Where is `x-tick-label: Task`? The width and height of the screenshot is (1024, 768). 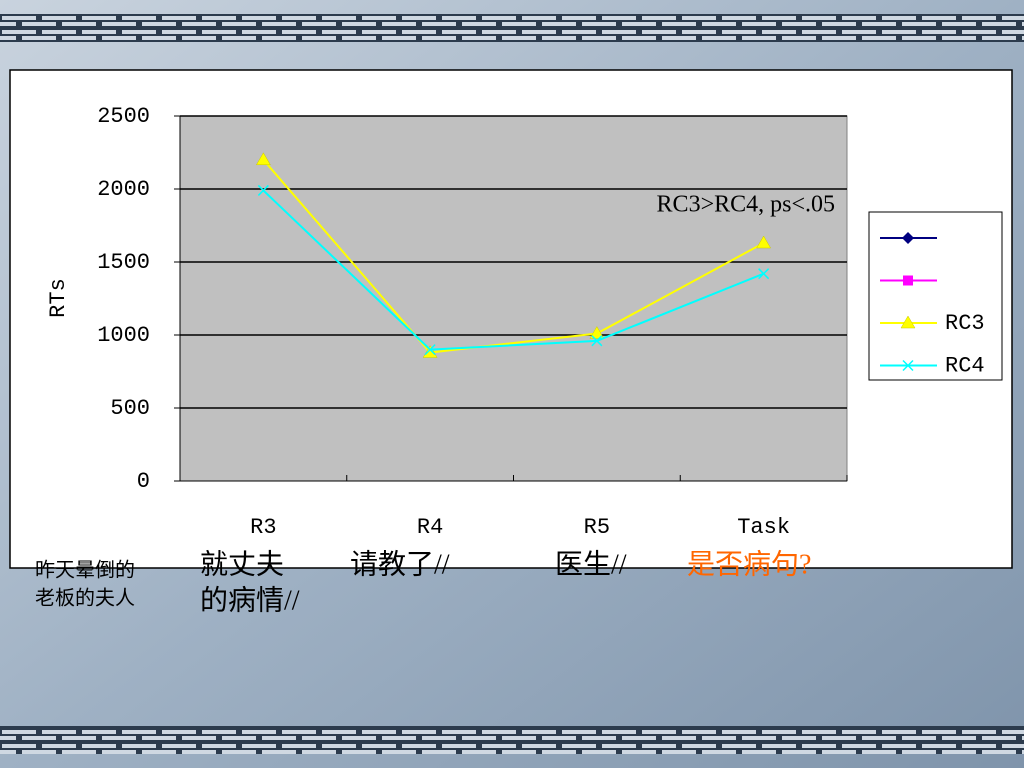
x-tick-label: Task is located at coordinates (763, 527).